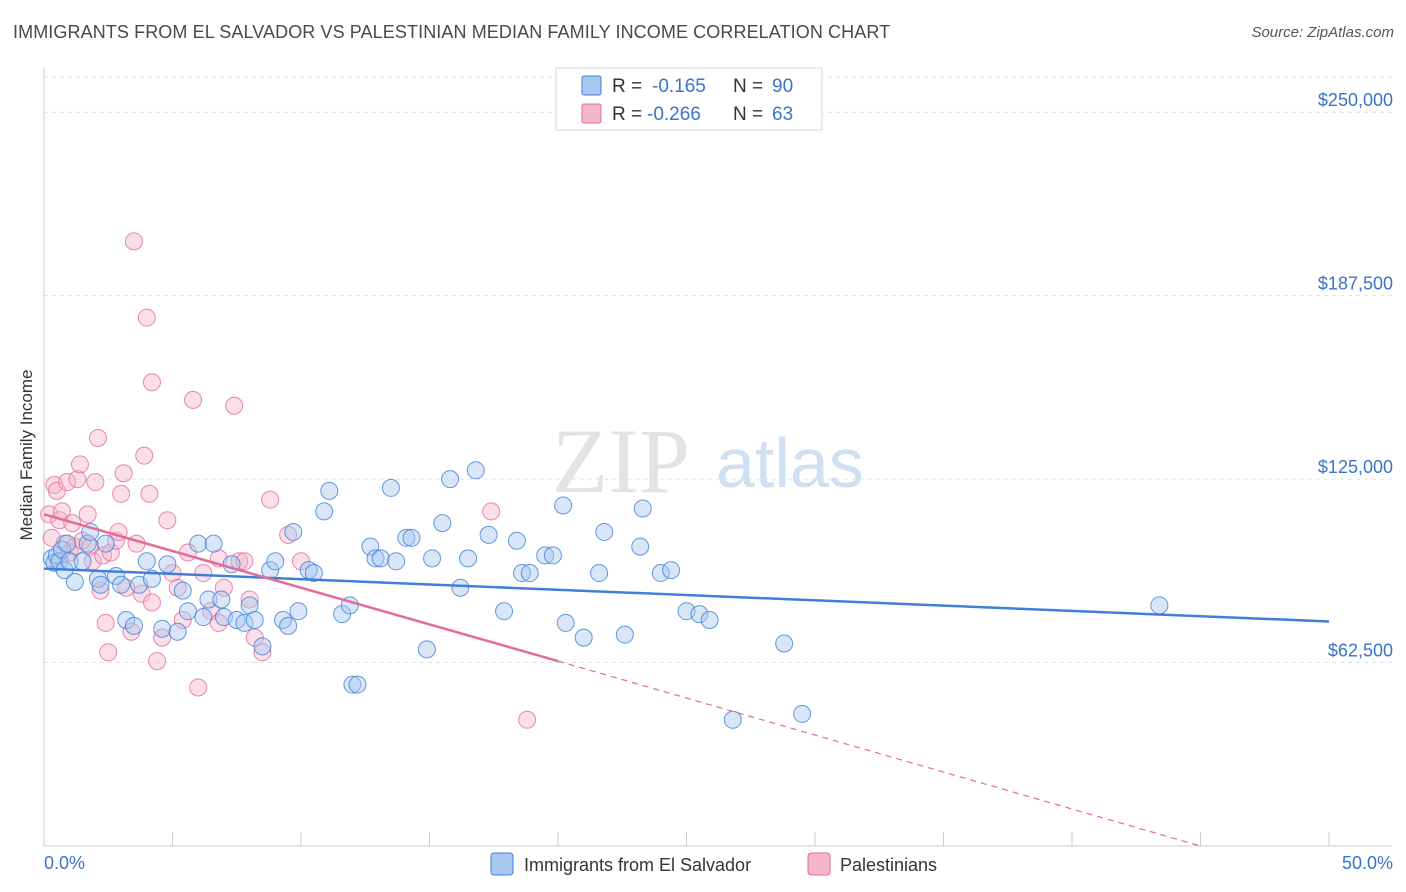 This screenshot has width=1406, height=892. Describe the element at coordinates (591, 113) in the screenshot. I see `legend-swatch-pink` at that location.